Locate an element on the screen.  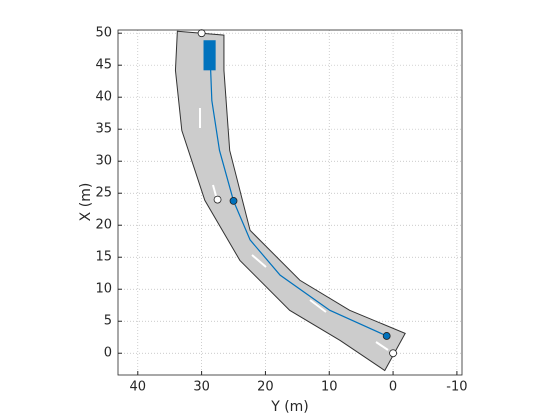
y-tick-label: 50 is located at coordinates (103, 33).